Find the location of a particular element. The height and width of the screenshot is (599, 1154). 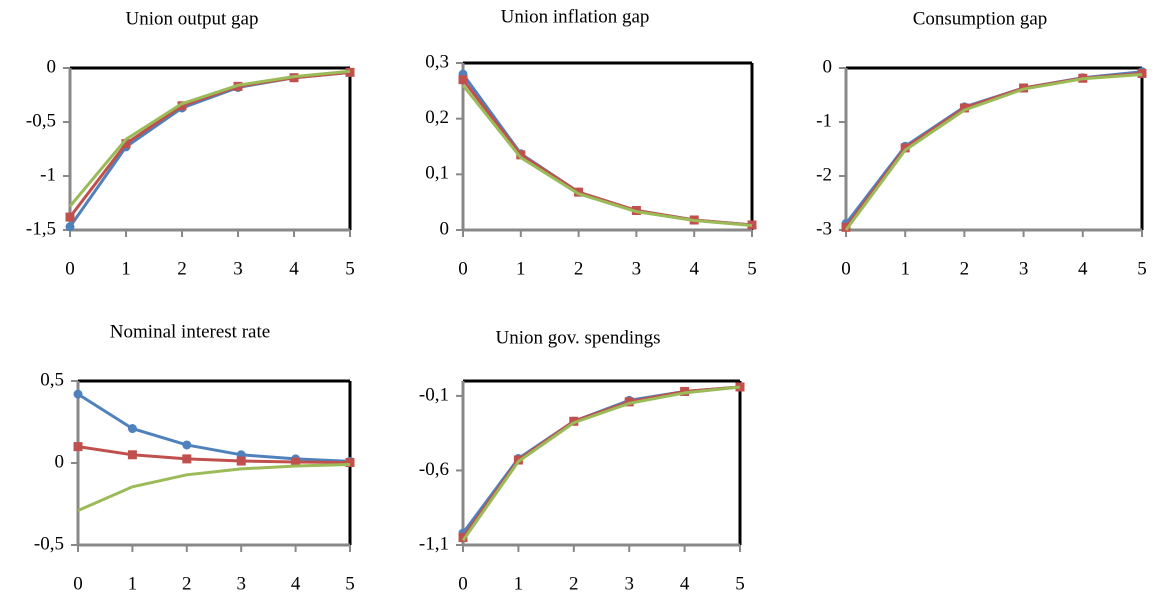

y-tick-label: 0,2 is located at coordinates (437, 117).